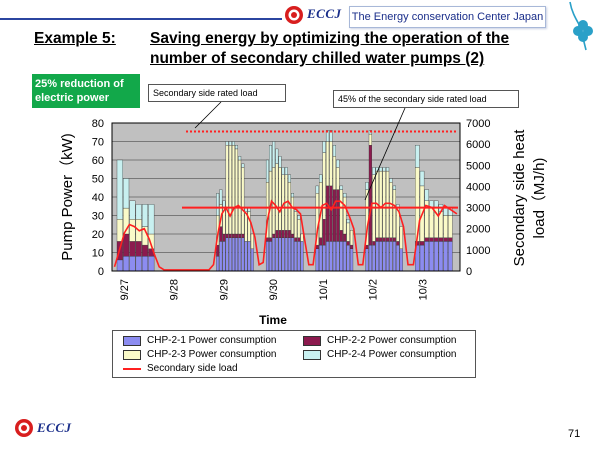 The height and width of the screenshot is (450, 600). Describe the element at coordinates (125, 289) in the screenshot. I see `x-tick-label: 9/27` at that location.